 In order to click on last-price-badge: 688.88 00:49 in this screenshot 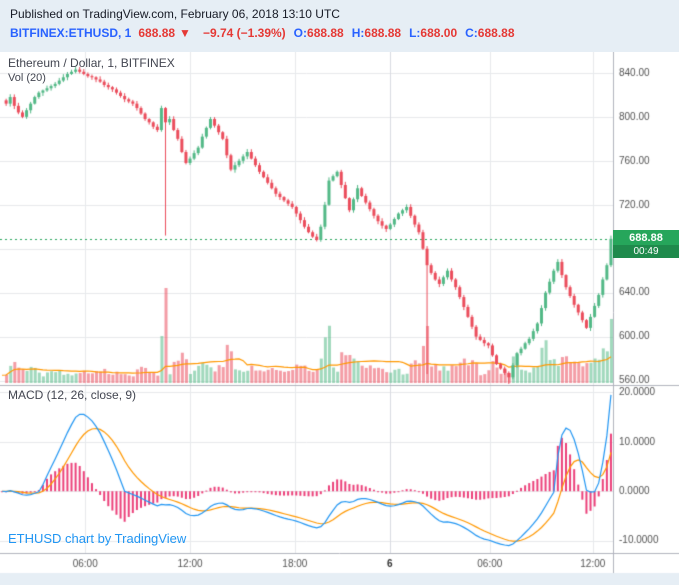, I will do `click(646, 243)`.